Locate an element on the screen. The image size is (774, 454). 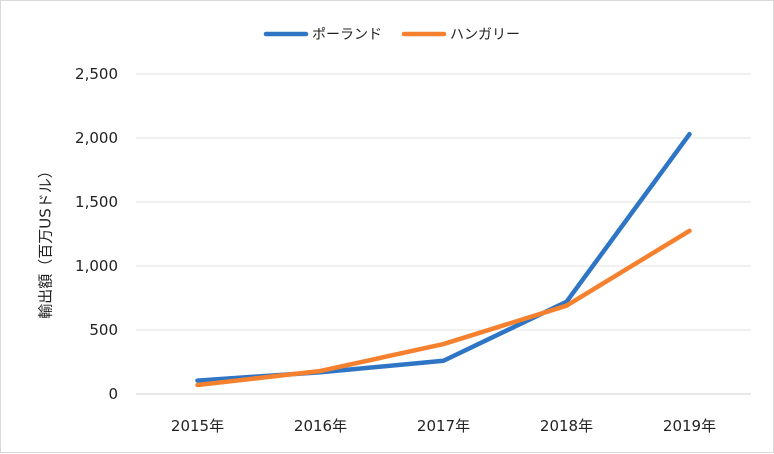
legend-label: ポーランド is located at coordinates (347, 35).